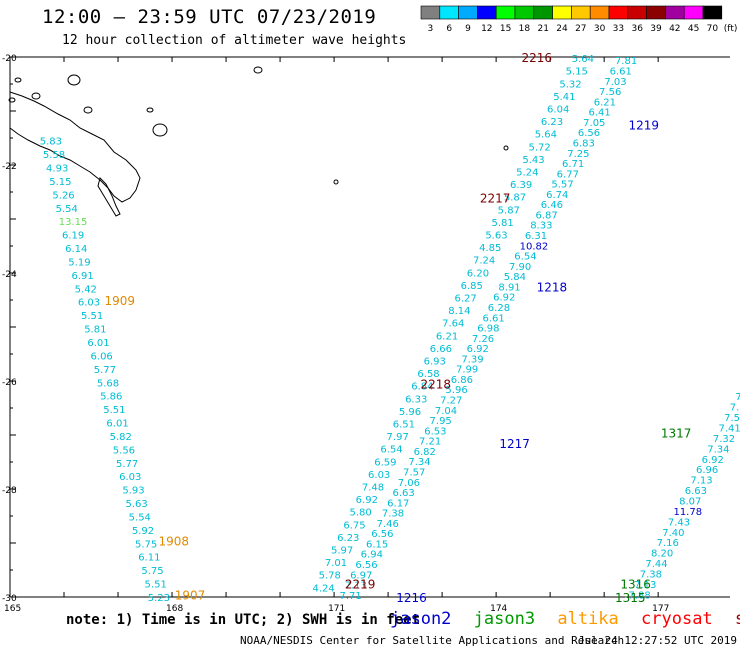 Image resolution: width=740 pixels, height=650 pixels. I want to click on wave-height-A: 5.93, so click(133, 491).